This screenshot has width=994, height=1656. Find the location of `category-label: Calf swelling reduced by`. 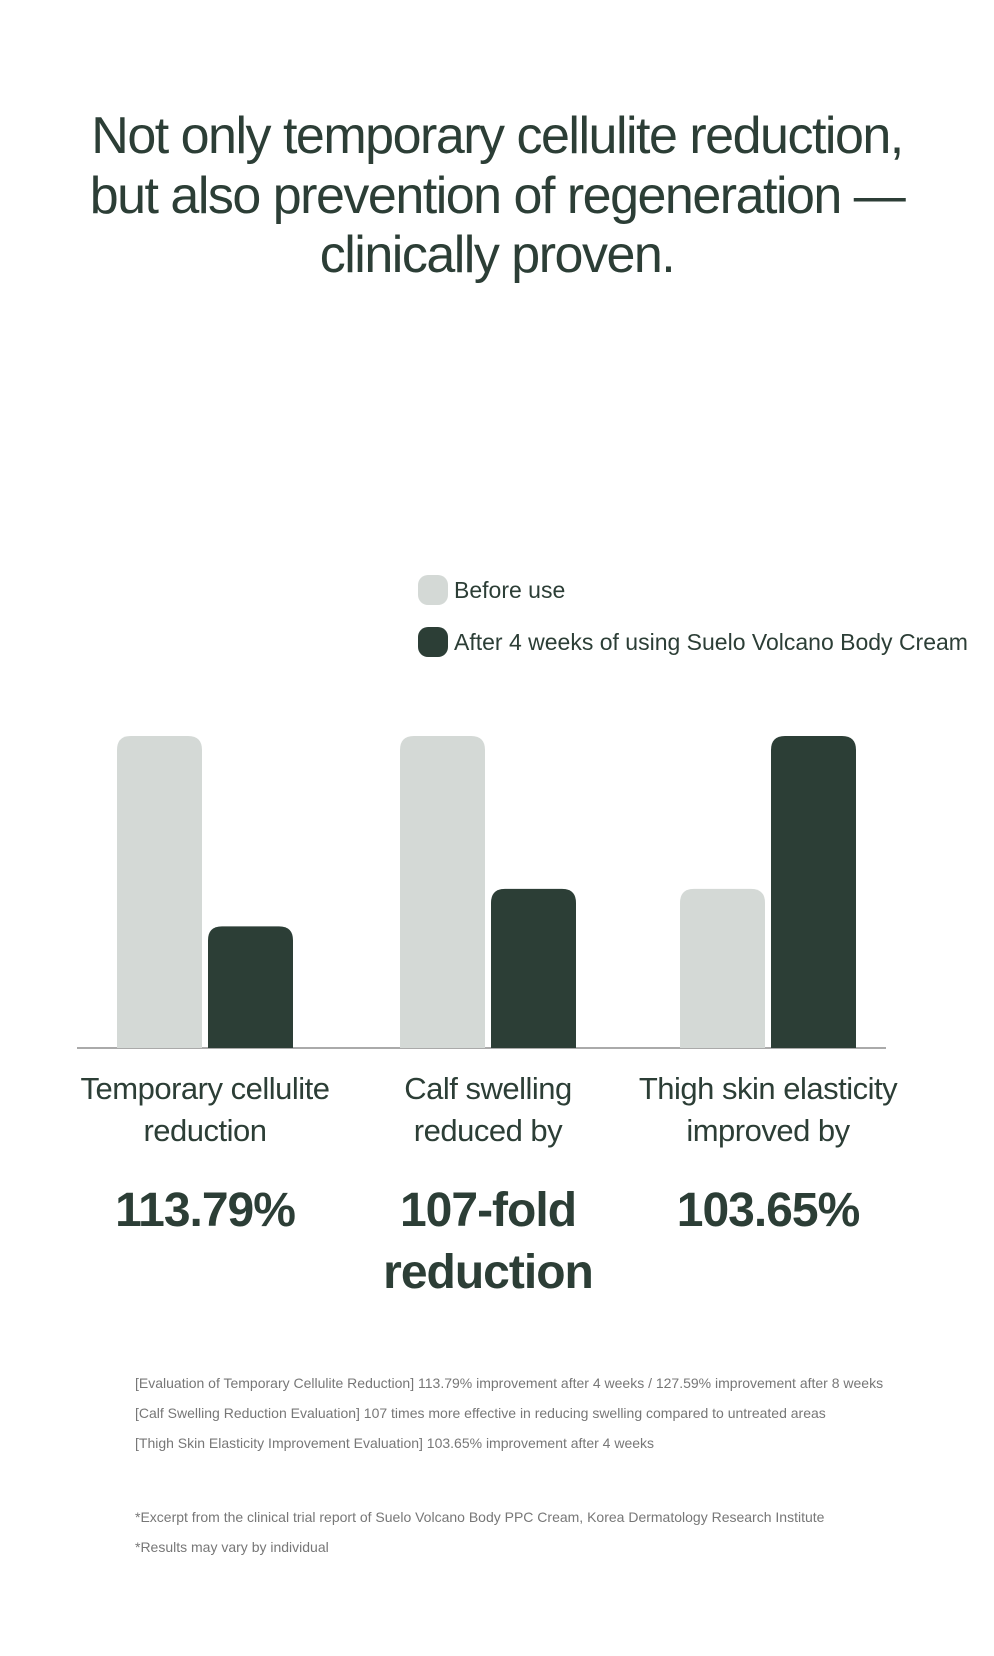

category-label: Calf swelling reduced by is located at coordinates (488, 1109).